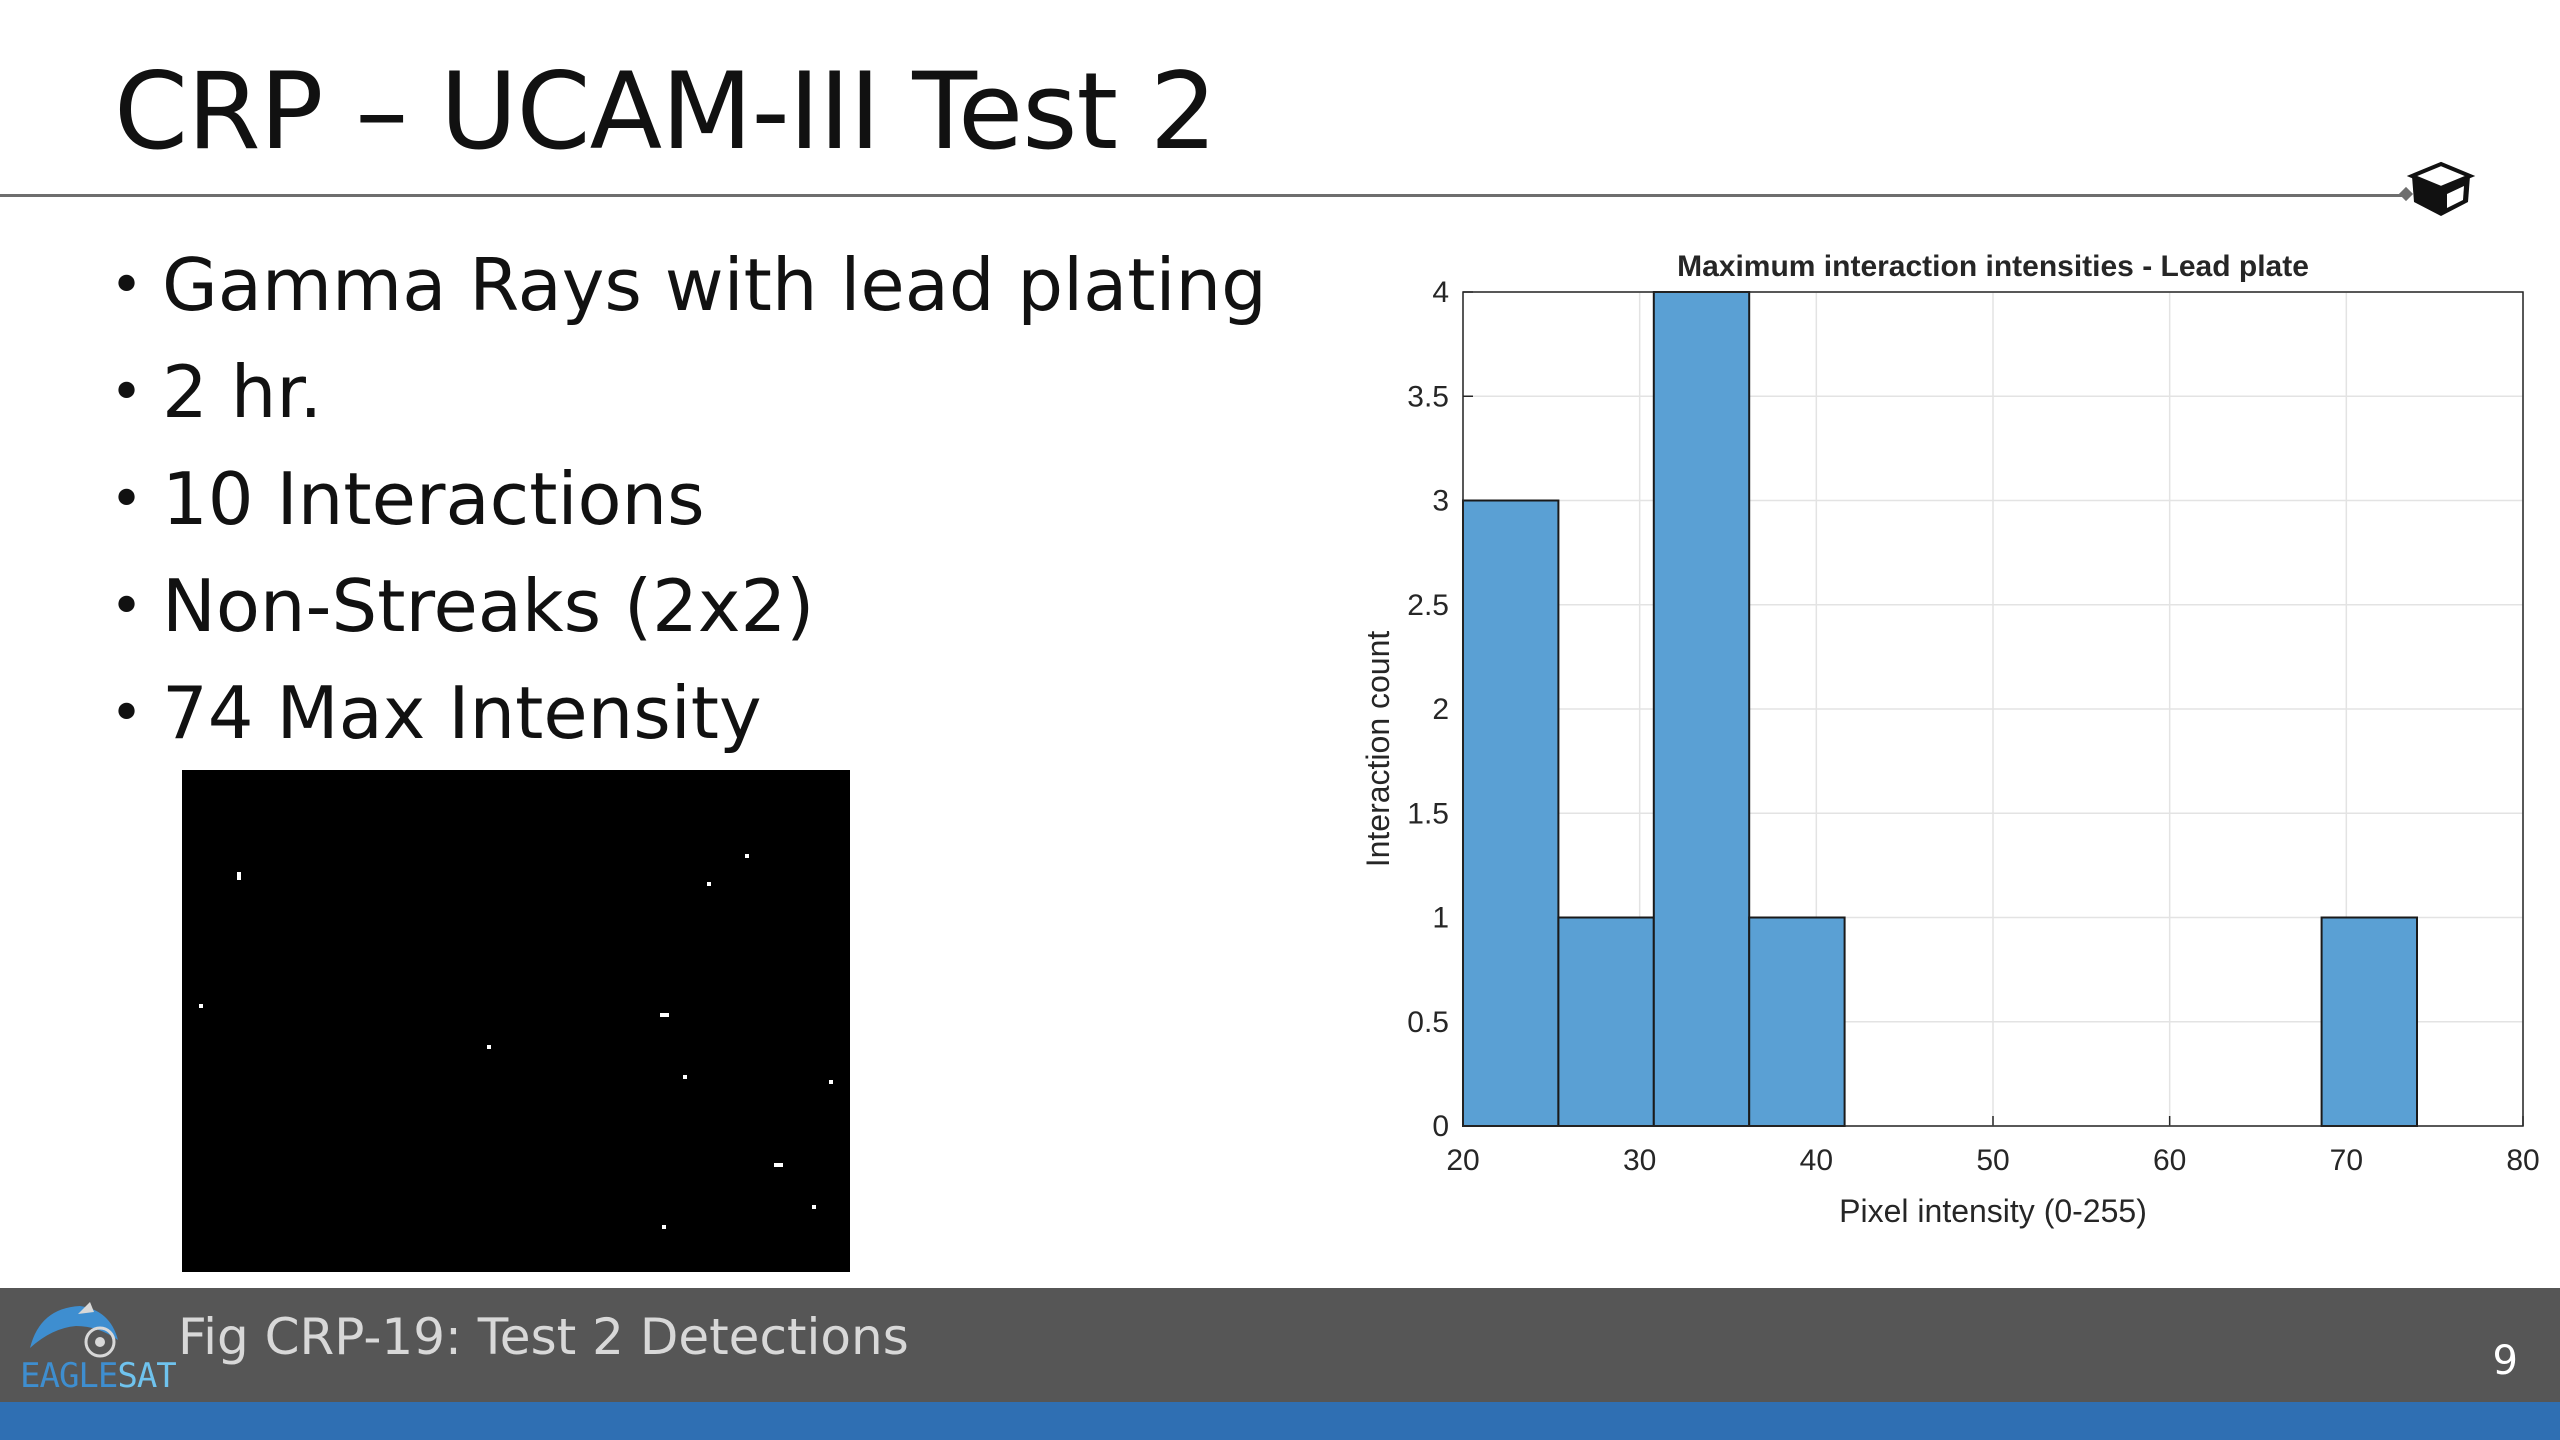 The width and height of the screenshot is (2560, 1440). I want to click on title-divider, so click(1205, 195).